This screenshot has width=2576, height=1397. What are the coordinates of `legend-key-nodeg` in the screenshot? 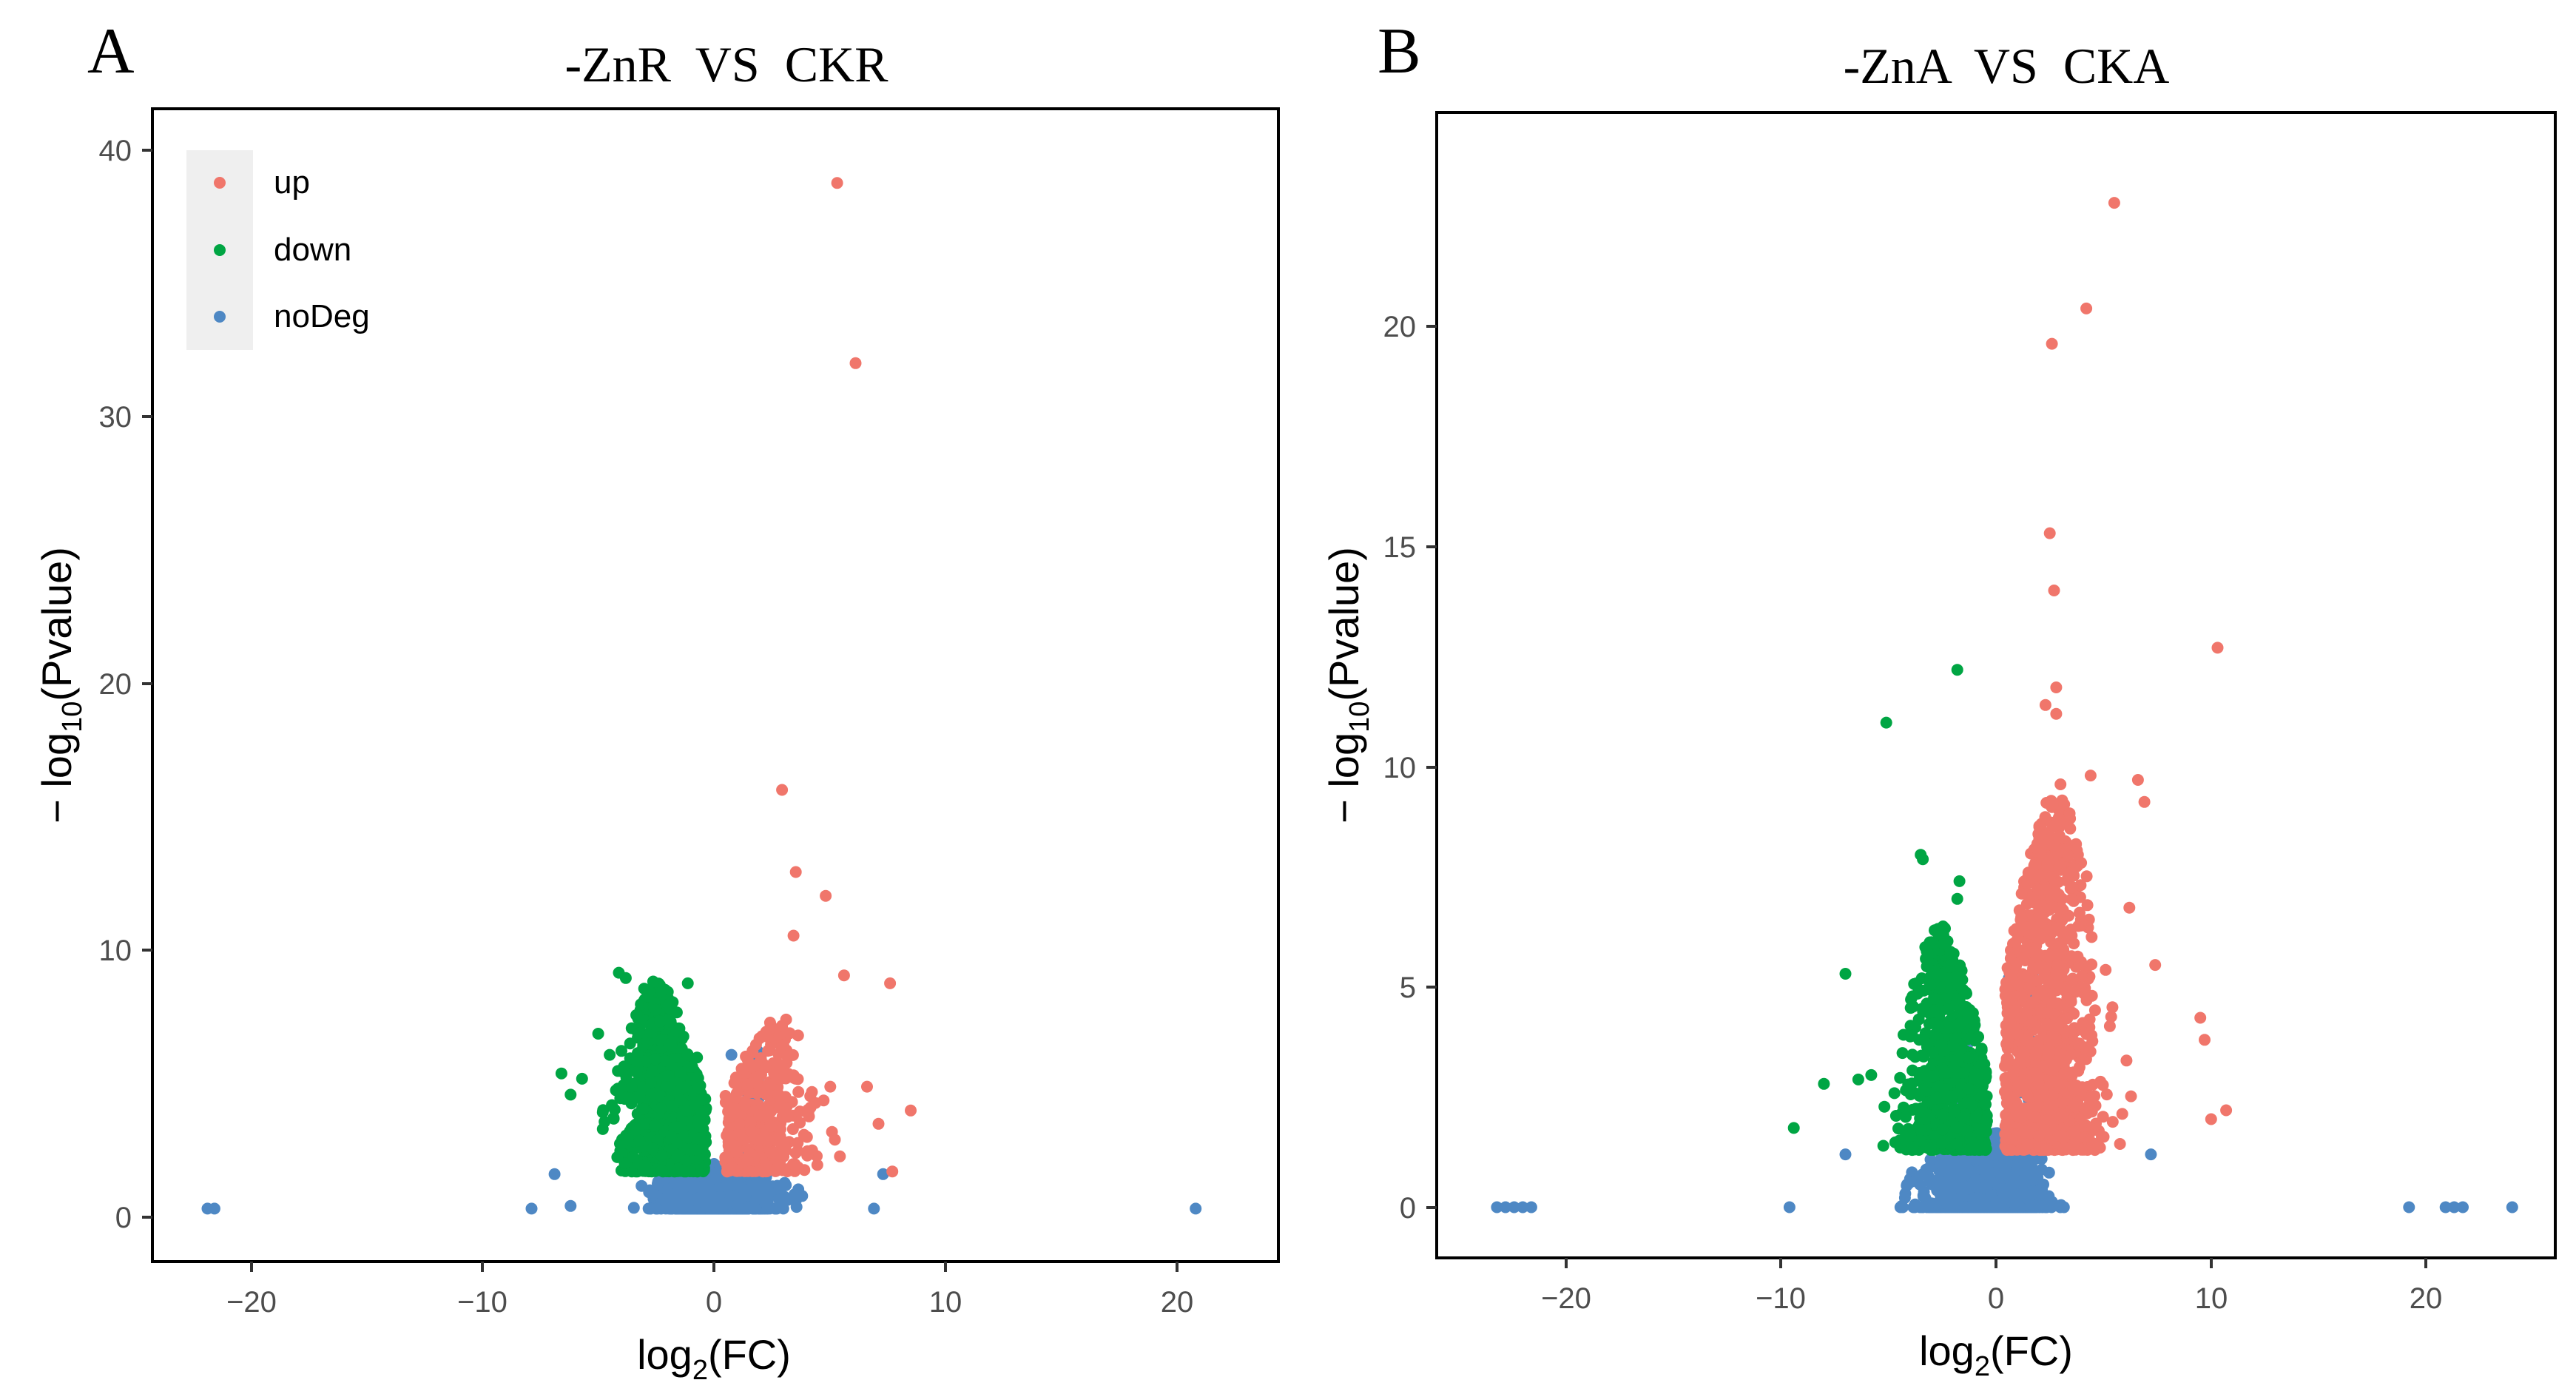 It's located at (220, 317).